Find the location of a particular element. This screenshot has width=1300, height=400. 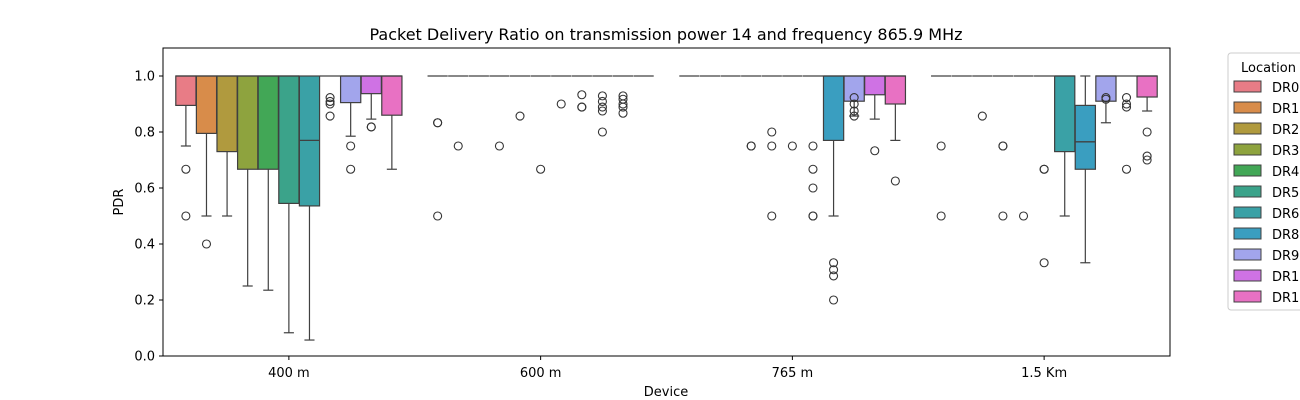

y-tick-label: 1.0 is located at coordinates (144, 77).